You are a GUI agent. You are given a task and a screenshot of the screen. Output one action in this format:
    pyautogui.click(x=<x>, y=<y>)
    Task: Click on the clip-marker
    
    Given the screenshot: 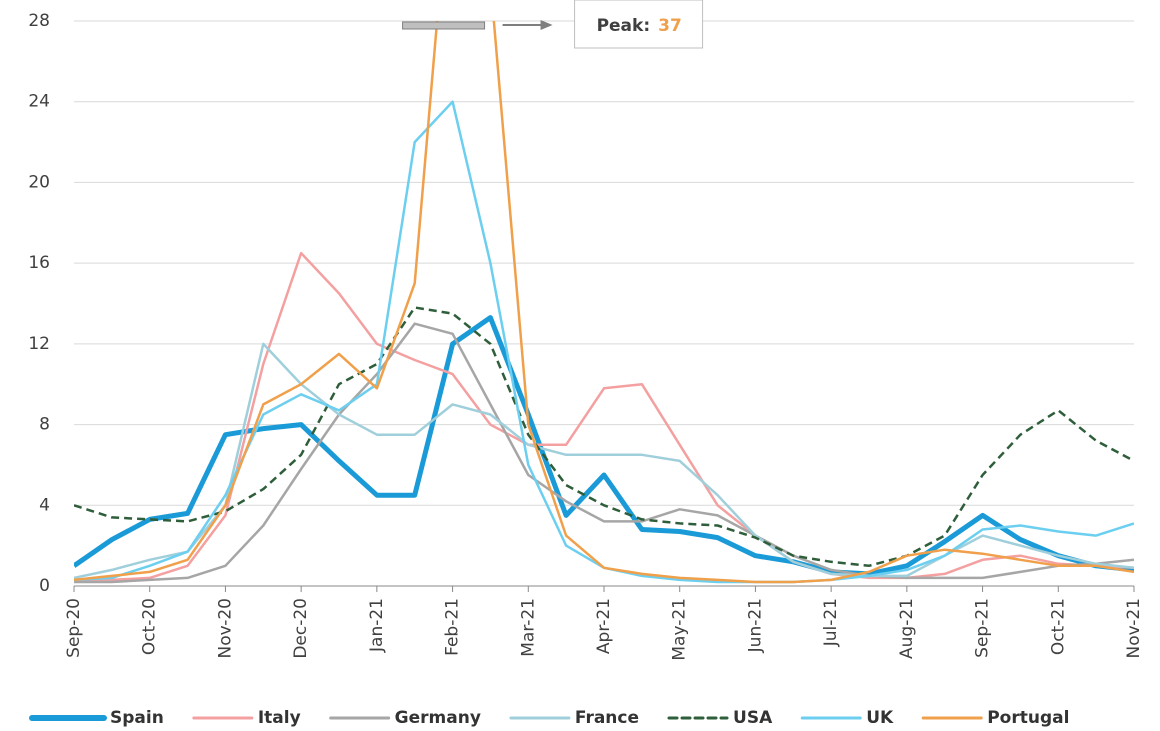 What is the action you would take?
    pyautogui.click(x=444, y=25)
    